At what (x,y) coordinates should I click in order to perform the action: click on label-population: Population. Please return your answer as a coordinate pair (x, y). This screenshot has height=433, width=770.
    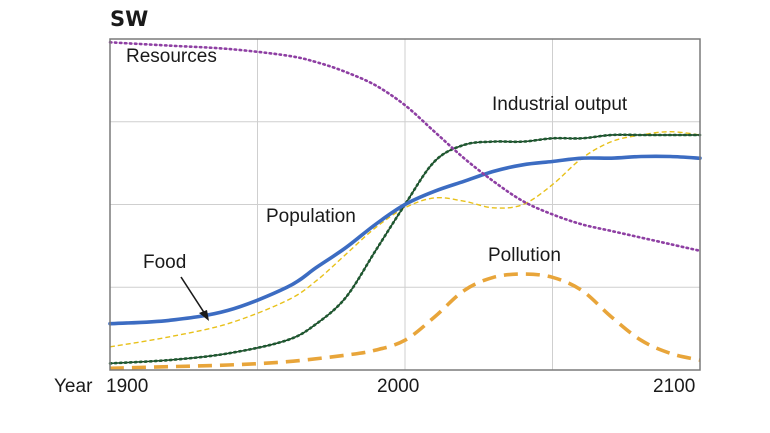
    Looking at the image, I should click on (311, 216).